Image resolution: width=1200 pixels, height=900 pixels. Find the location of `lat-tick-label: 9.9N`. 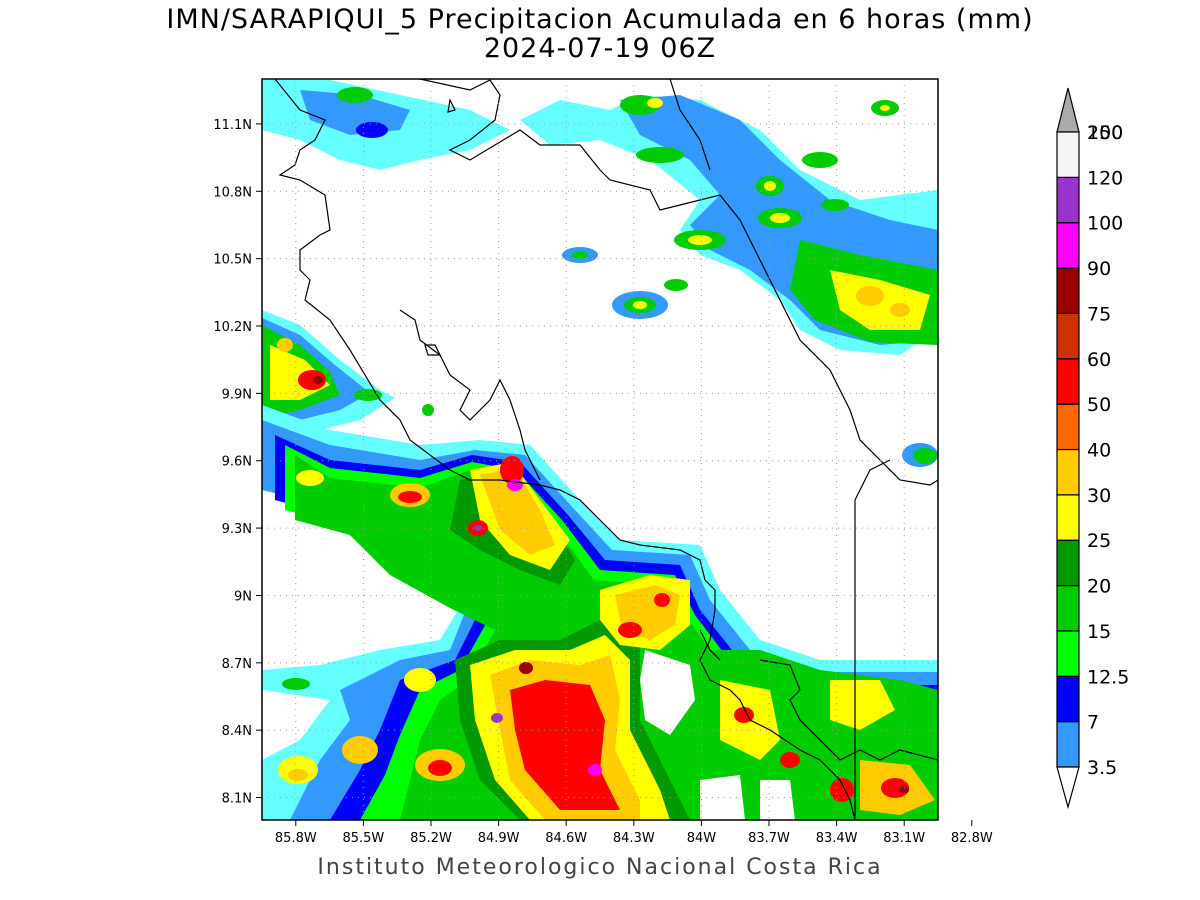

lat-tick-label: 9.9N is located at coordinates (237, 394).